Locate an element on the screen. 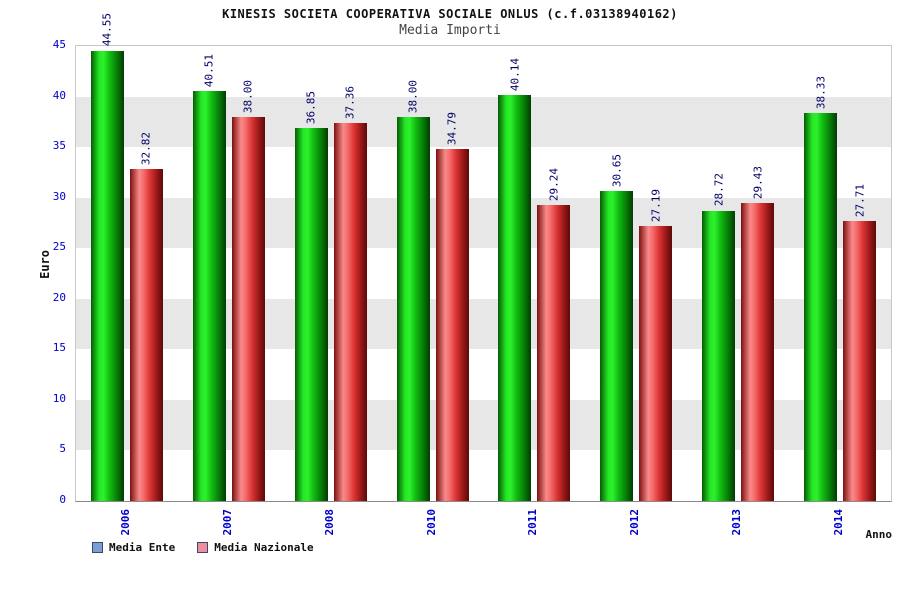  bar-media-nazionale: 29.43 is located at coordinates (758, 333).